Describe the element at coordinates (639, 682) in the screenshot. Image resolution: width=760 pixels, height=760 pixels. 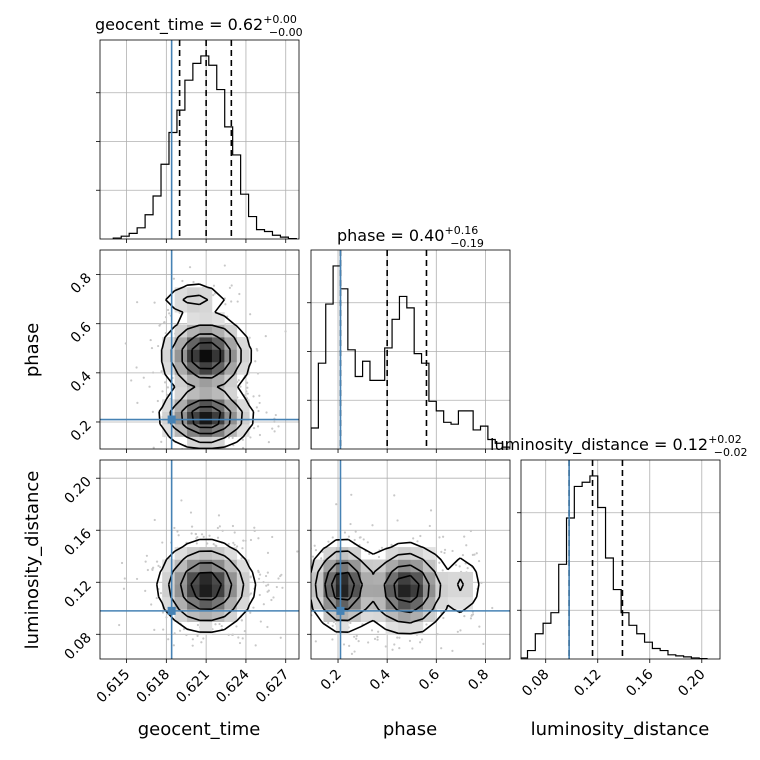
I see `xtick-label-luminosity-distance: 0.16` at that location.